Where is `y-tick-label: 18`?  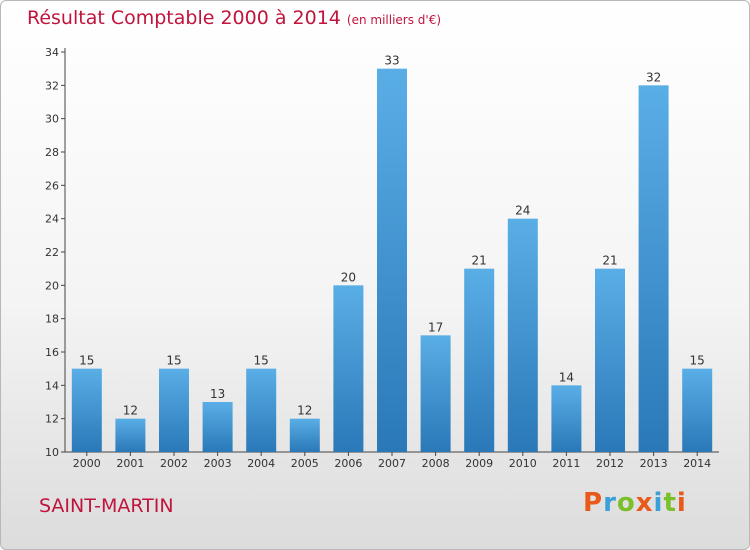
y-tick-label: 18 is located at coordinates (52, 319).